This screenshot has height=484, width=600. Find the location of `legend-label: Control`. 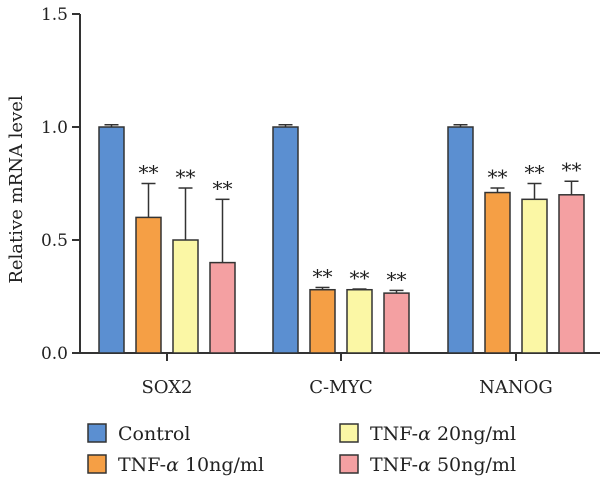

legend-label: Control is located at coordinates (154, 434).